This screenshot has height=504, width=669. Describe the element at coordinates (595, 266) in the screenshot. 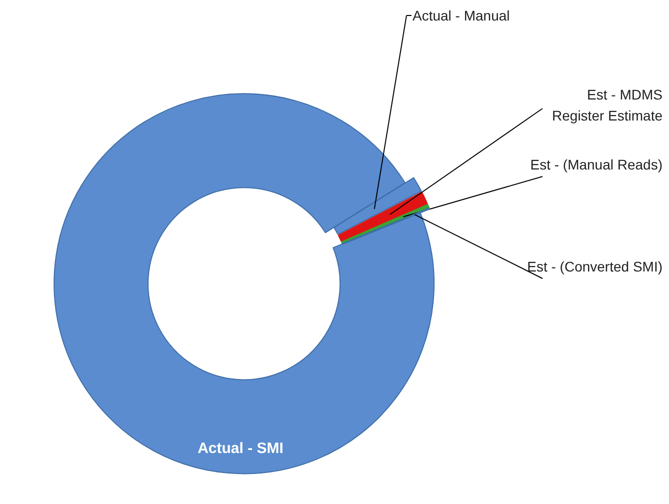

I see `slice-label: Est - (Converted SMI)` at that location.